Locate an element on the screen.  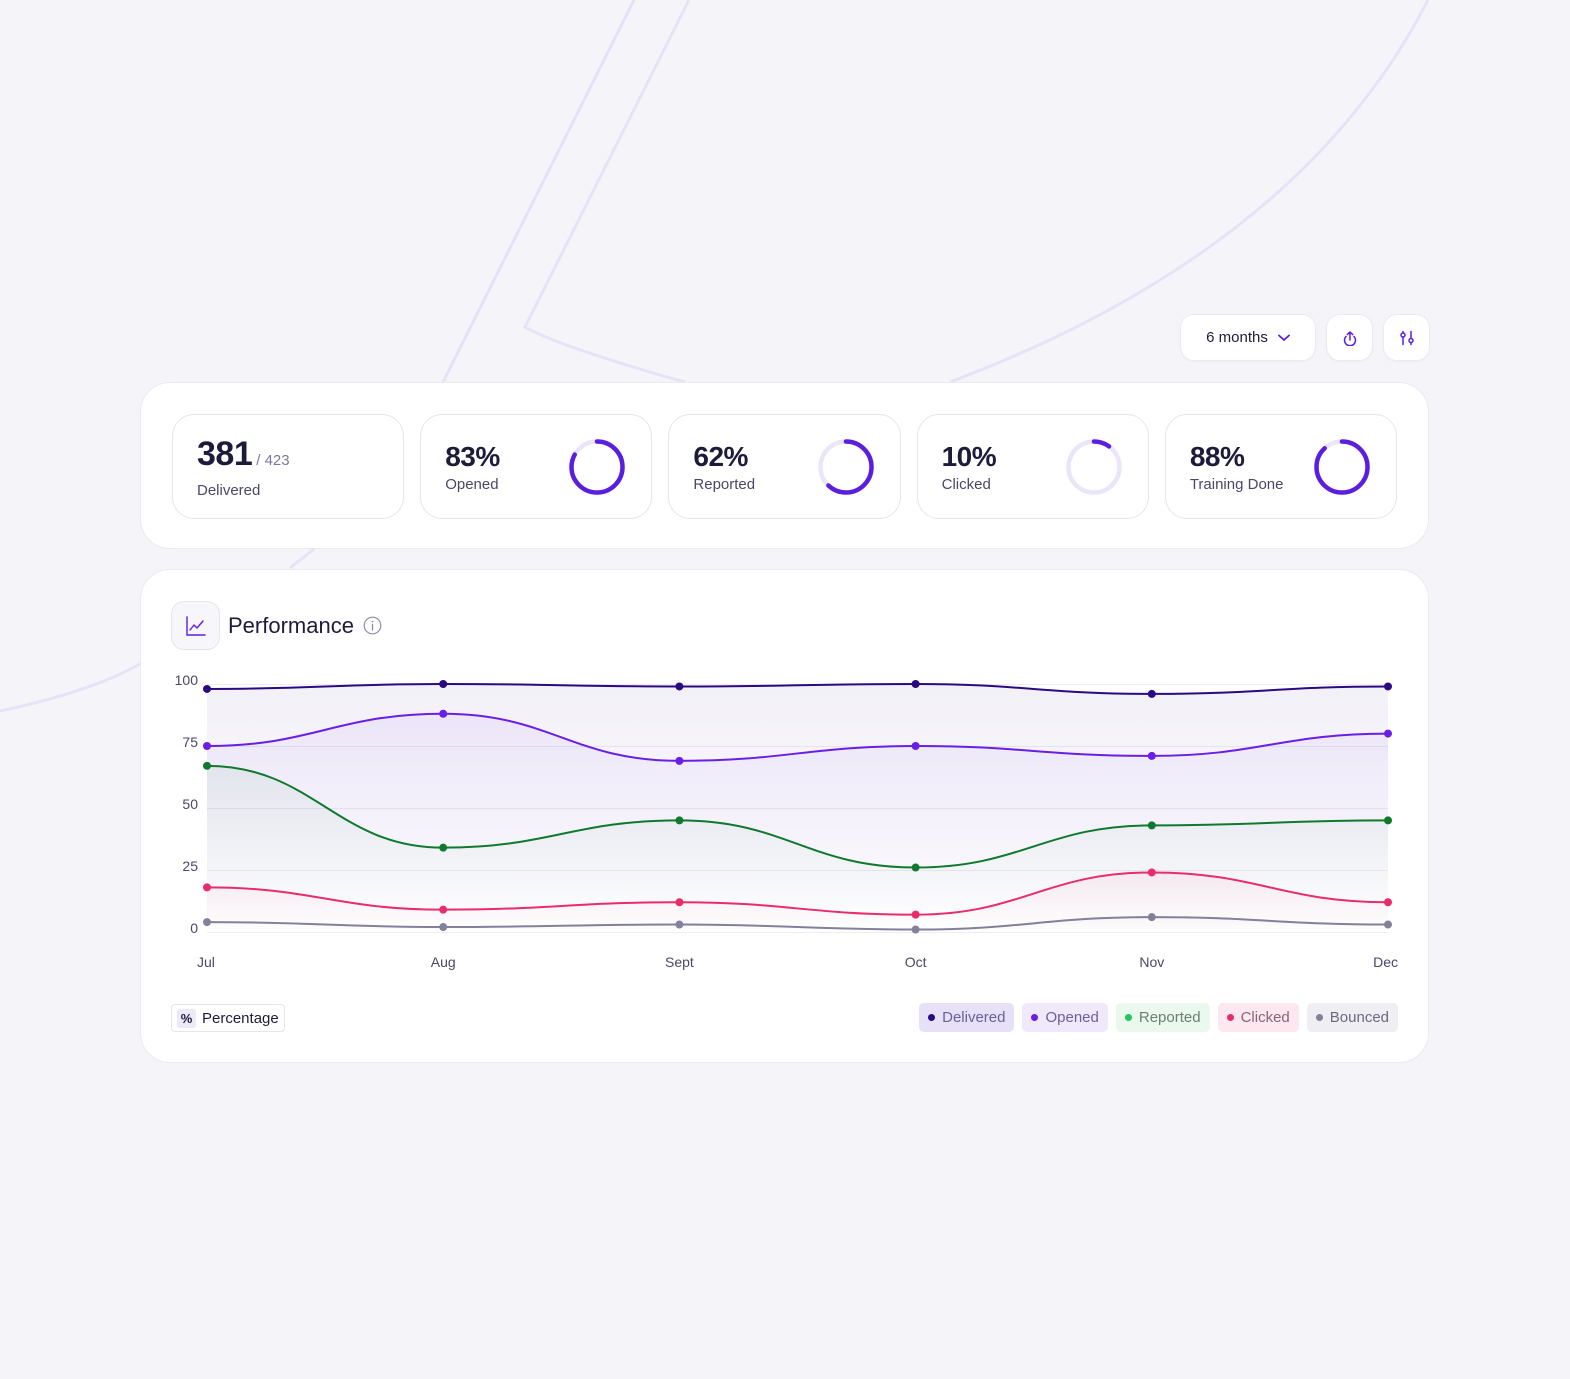
y-tick-label: 25 is located at coordinates (190, 866).